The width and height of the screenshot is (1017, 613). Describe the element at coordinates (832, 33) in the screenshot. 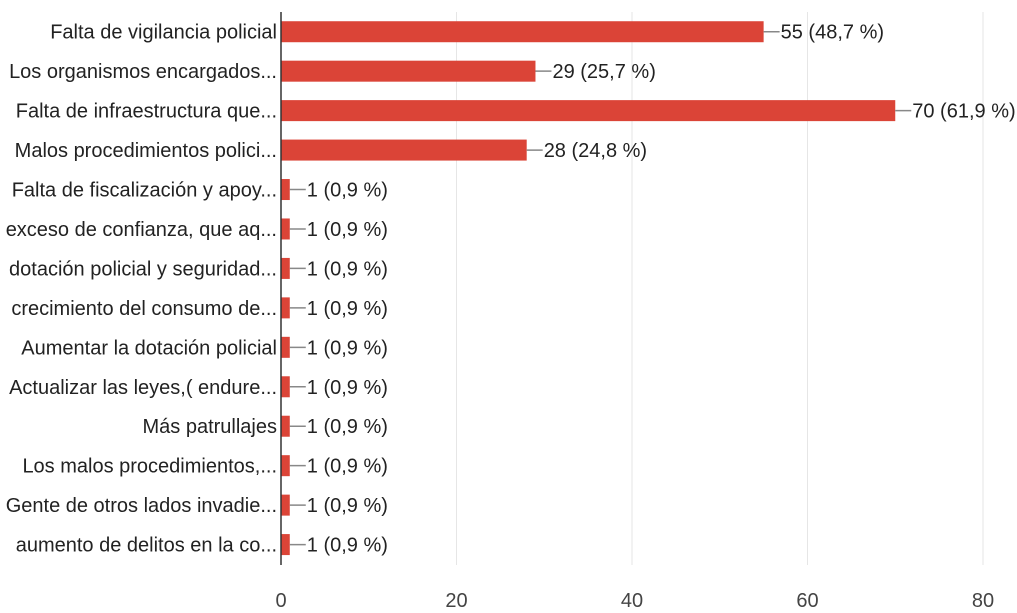

I see `data-label: 55 (48,7 %)` at that location.